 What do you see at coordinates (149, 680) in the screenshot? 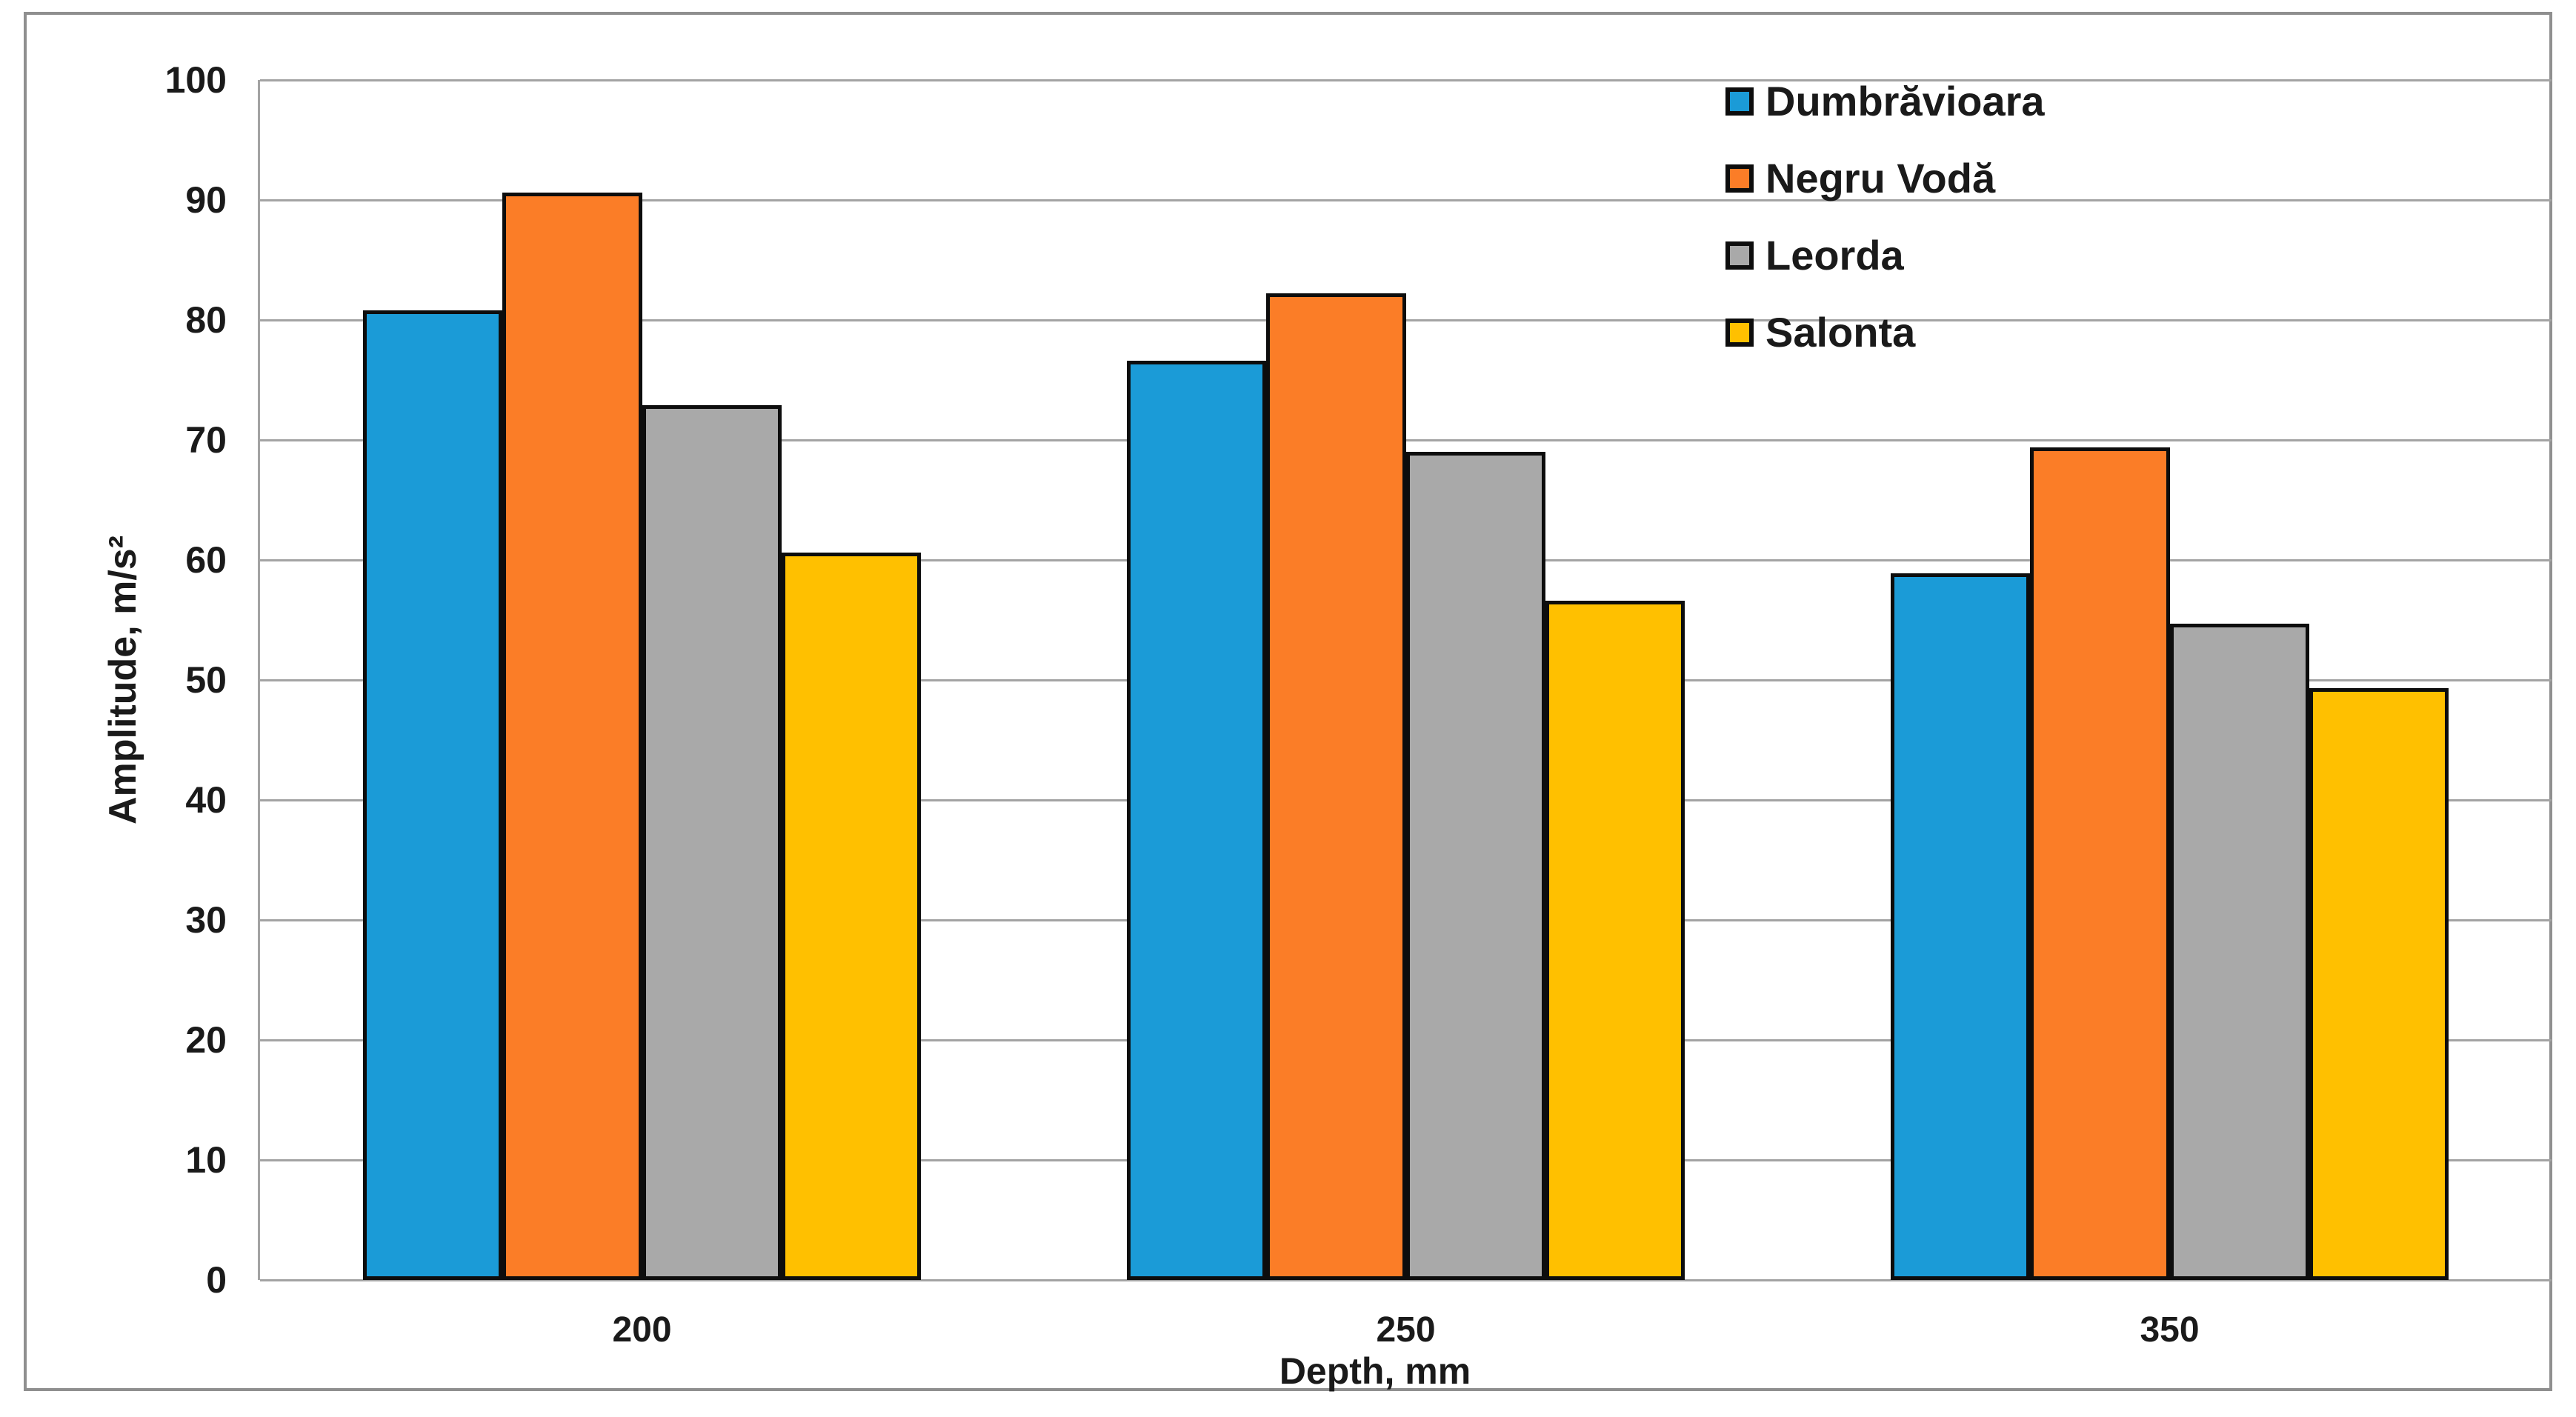
I see `y-axis-tick-labels: 0 10 20 30 40 50 60 70 80 90 100` at bounding box center [149, 680].